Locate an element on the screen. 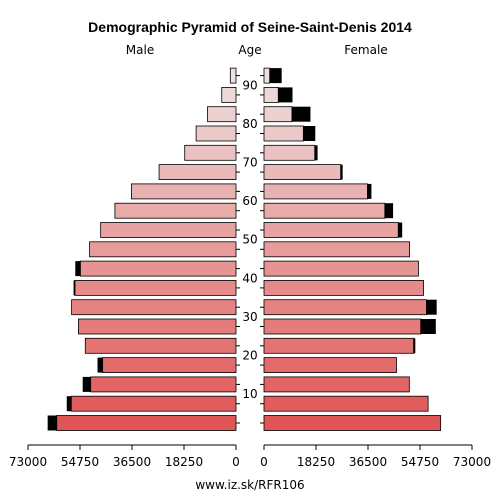  female-value-tick-label: 0 is located at coordinates (264, 462).